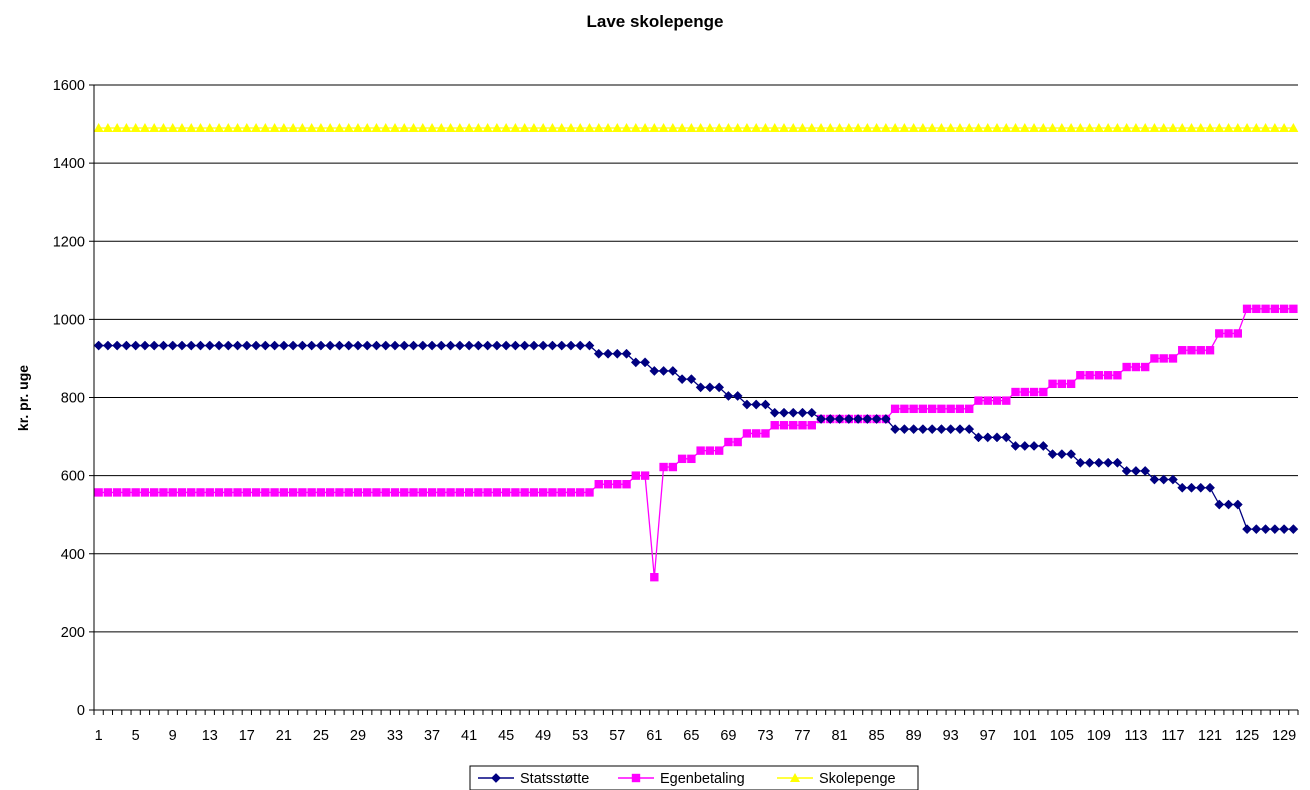 This screenshot has height=790, width=1310. Describe the element at coordinates (543, 736) in the screenshot. I see `x-tick-label-12: 49` at that location.